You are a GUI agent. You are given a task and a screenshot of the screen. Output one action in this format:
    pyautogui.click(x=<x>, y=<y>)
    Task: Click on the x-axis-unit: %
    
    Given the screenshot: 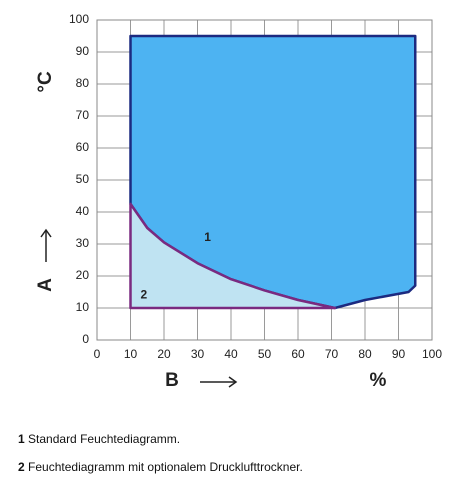 What is the action you would take?
    pyautogui.click(x=378, y=380)
    